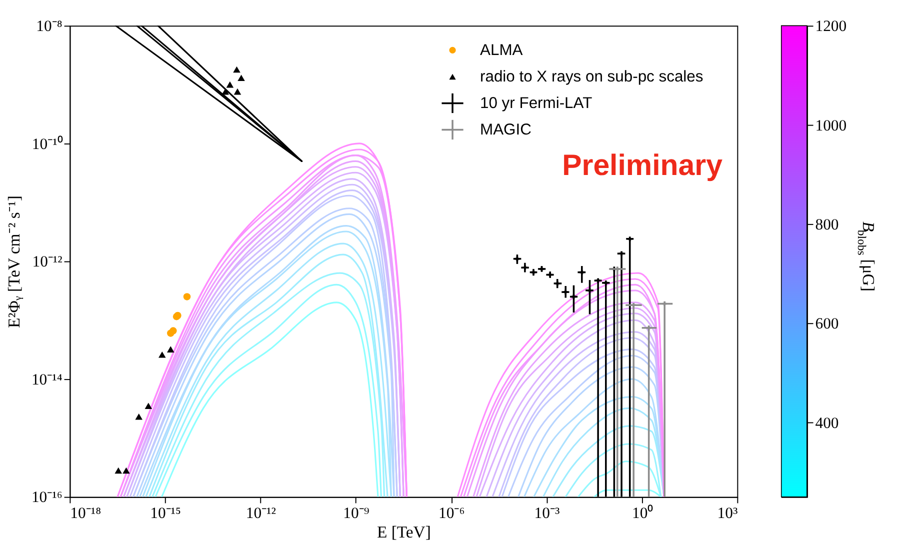 This screenshot has height=551, width=907. I want to click on color-bar-label: 1200, so click(831, 27).